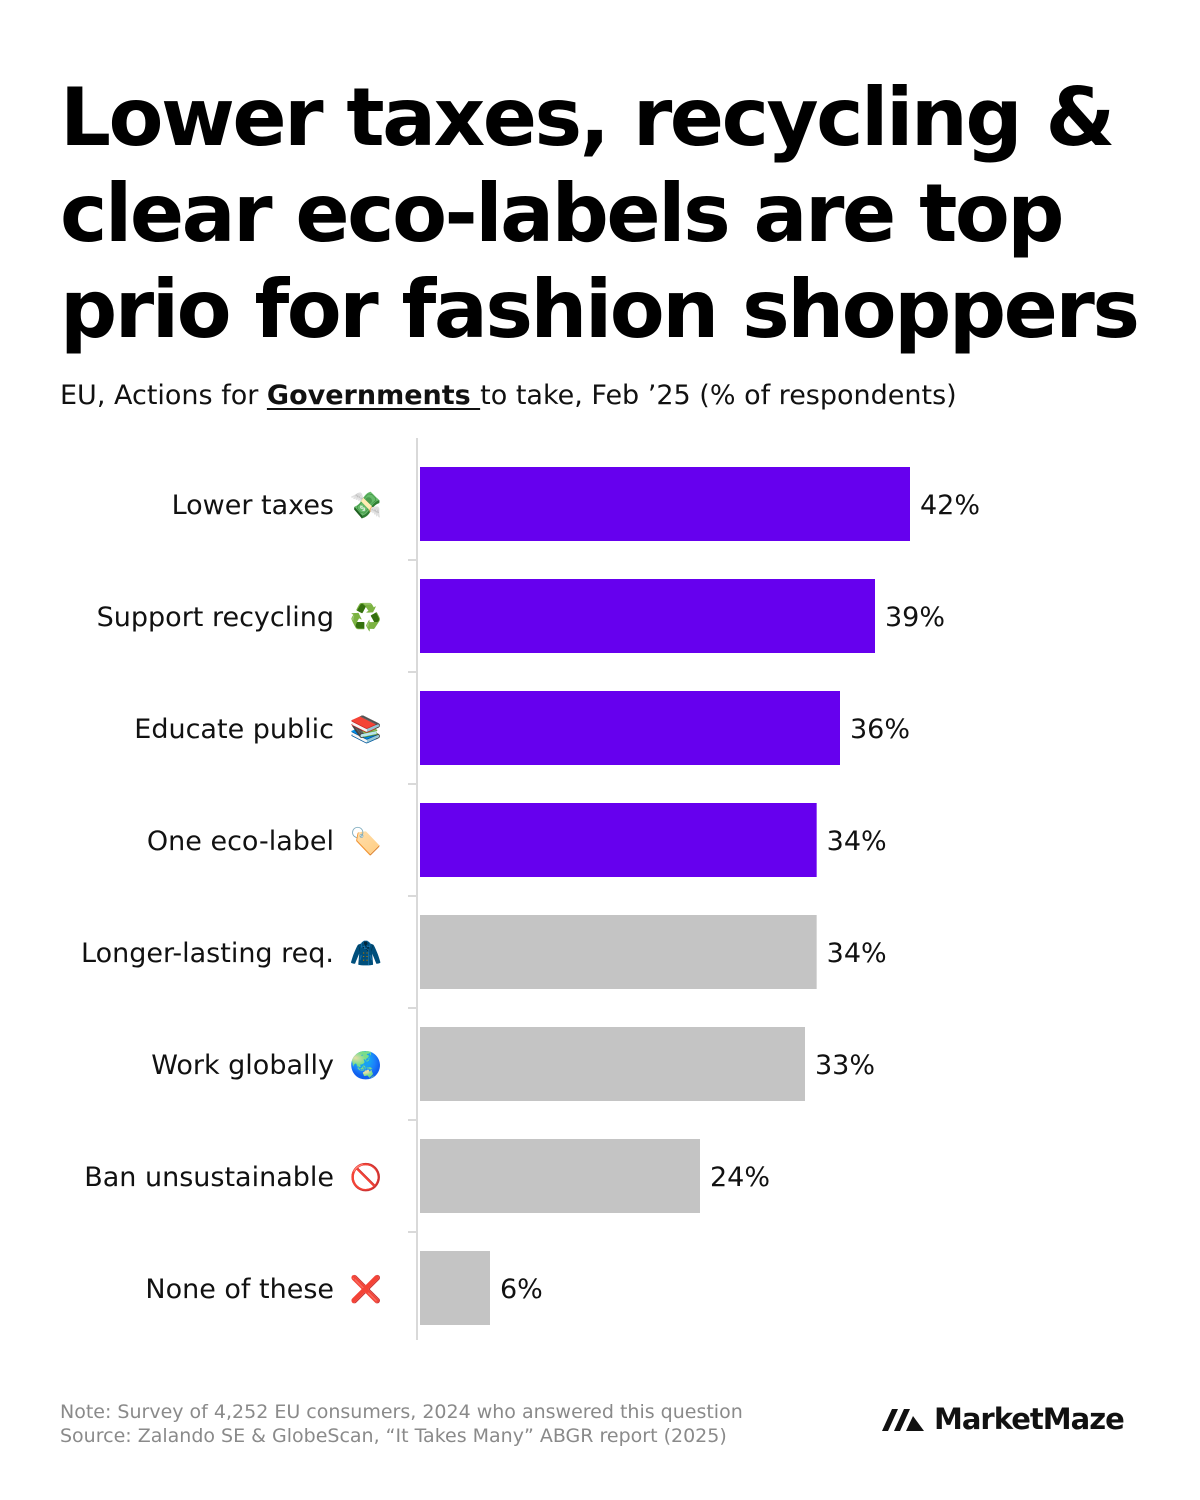 This screenshot has height=1500, width=1200. I want to click on category-label: Ban unsustainable, so click(209, 1177).